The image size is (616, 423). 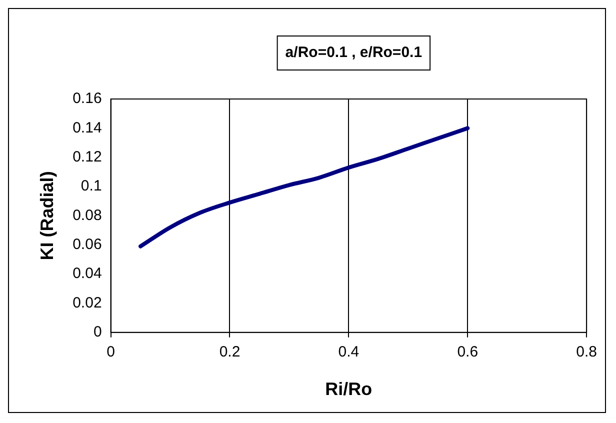 I want to click on y-tick-label: 0.14, so click(x=87, y=127).